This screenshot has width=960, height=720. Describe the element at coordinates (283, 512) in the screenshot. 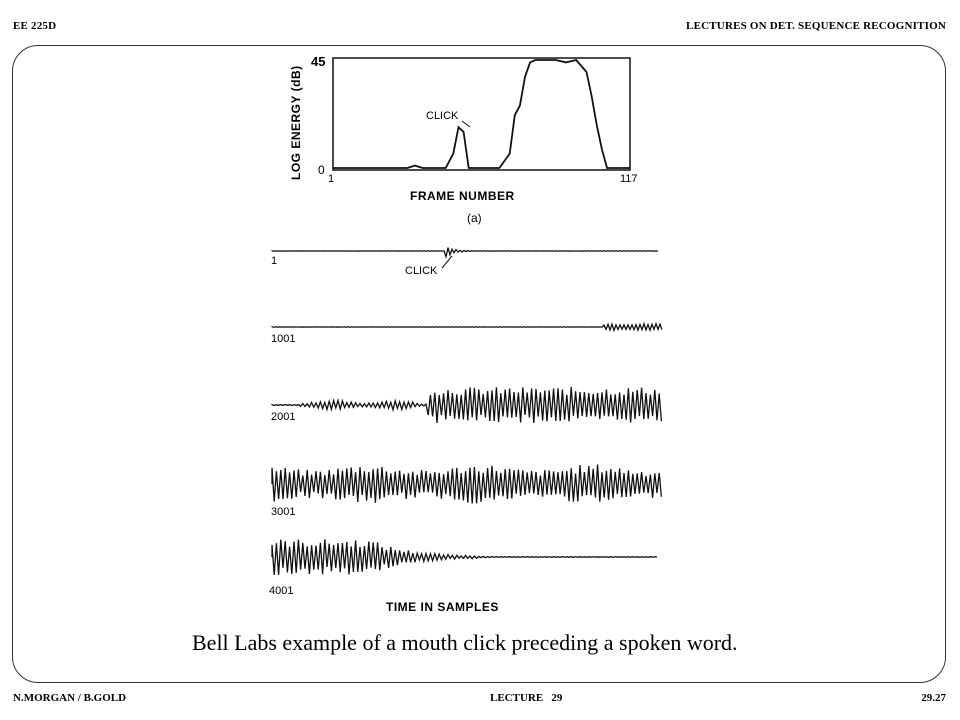

I see `waveform-label-3001: 3001` at that location.